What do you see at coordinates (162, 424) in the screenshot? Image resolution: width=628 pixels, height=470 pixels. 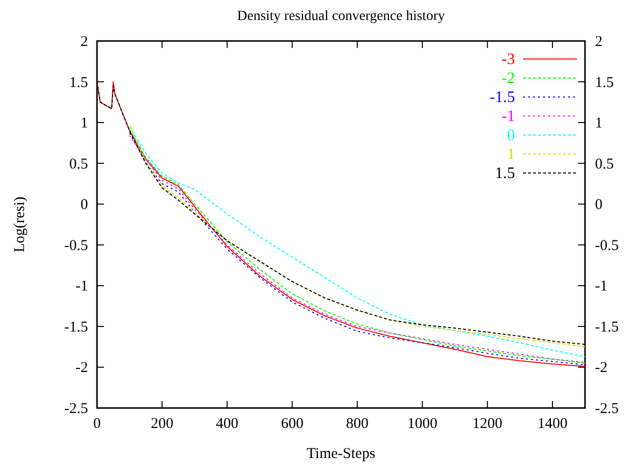 I see `x-tick-label: 200` at bounding box center [162, 424].